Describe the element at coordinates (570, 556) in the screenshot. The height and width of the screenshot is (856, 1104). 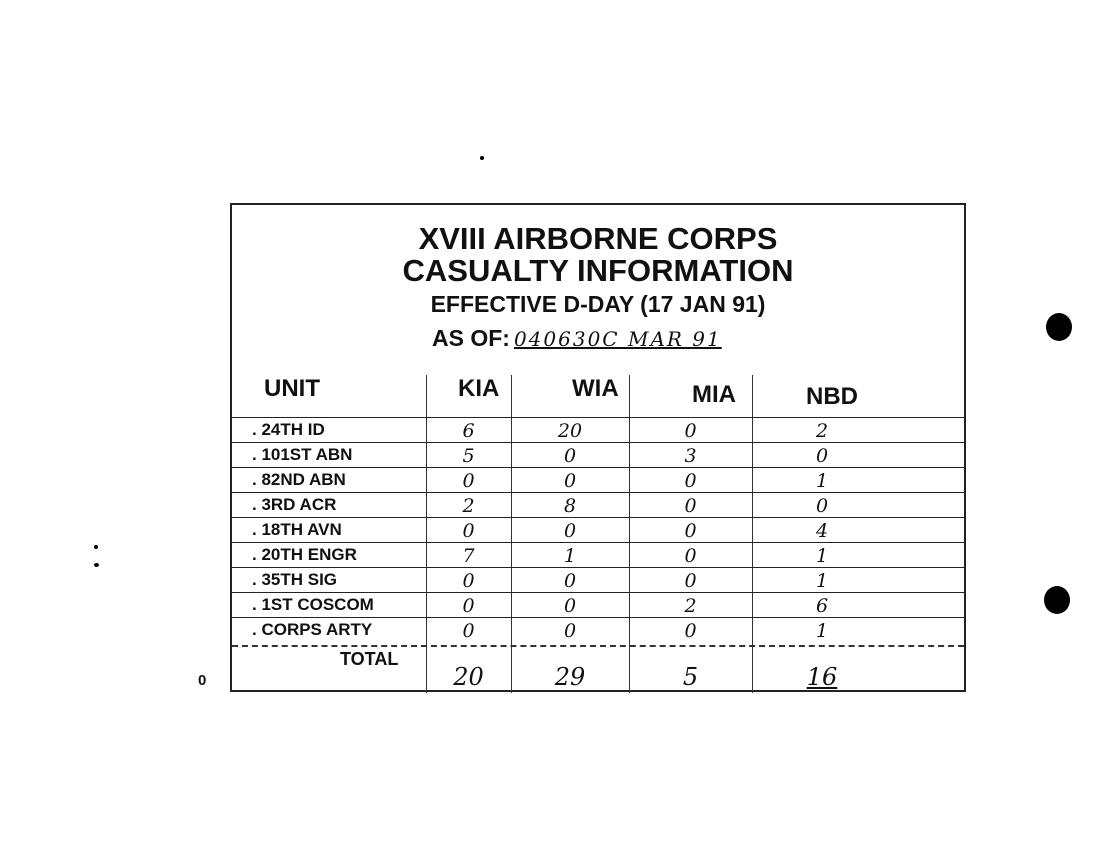
I see `wia-value: 1` at that location.